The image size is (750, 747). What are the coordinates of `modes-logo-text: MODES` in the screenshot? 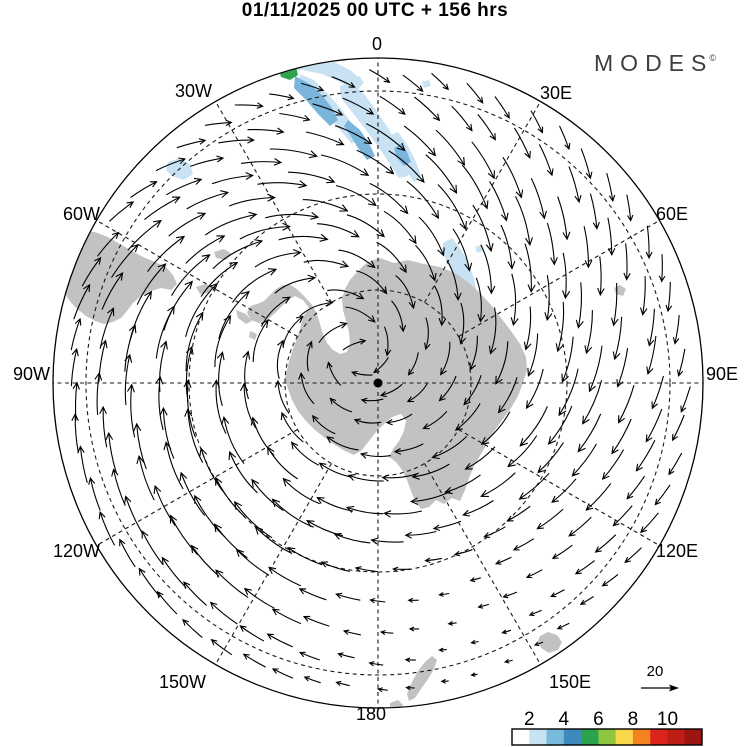 It's located at (654, 63).